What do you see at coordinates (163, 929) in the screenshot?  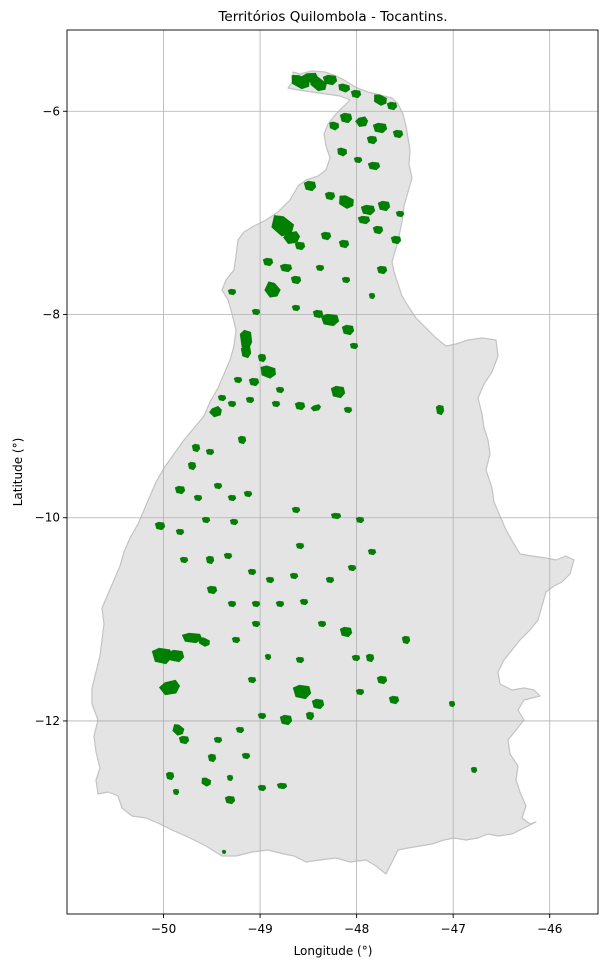 I see `x-tick-label: −50` at bounding box center [163, 929].